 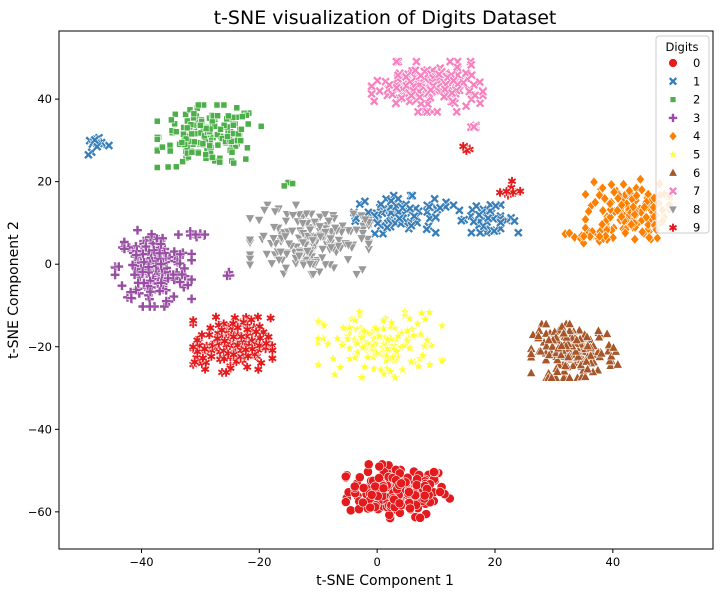 What do you see at coordinates (684, 173) in the screenshot?
I see `legend-item-6: 6` at bounding box center [684, 173].